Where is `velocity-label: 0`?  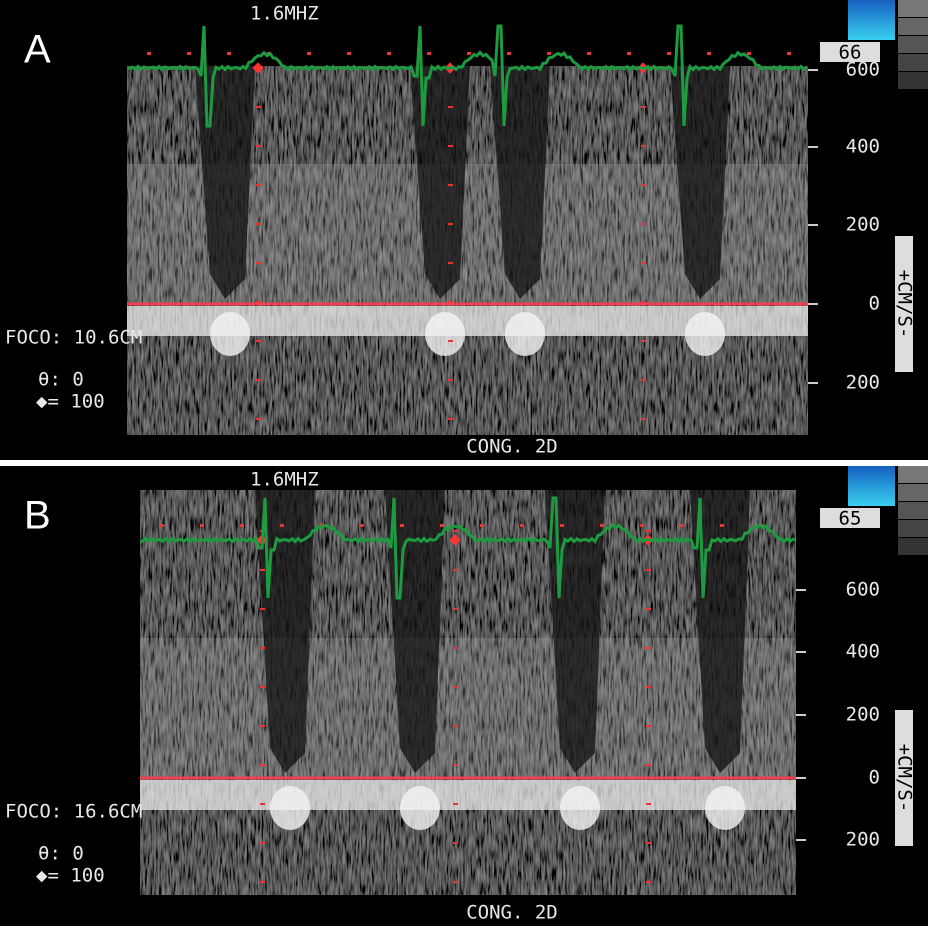
velocity-label: 0 is located at coordinates (874, 778).